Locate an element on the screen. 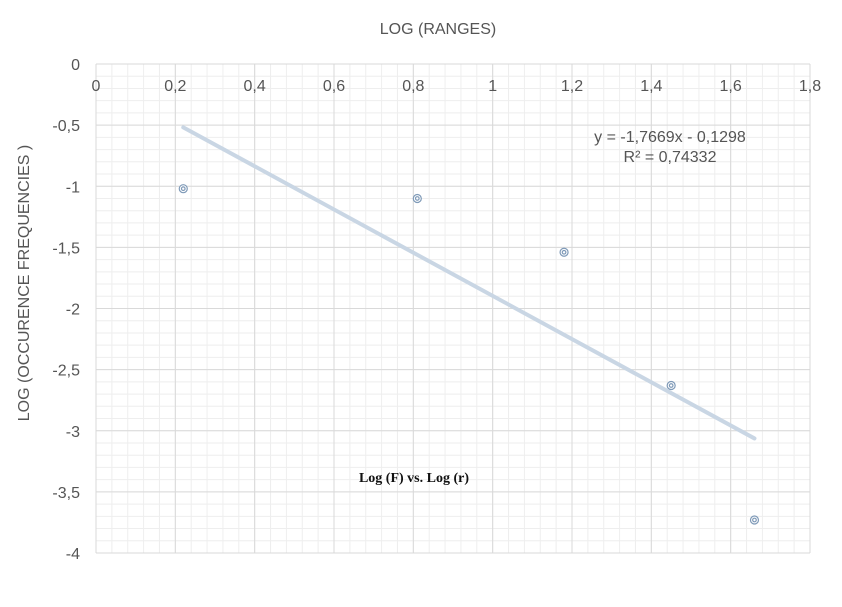 The image size is (842, 607). y-tick-label: -1,5 is located at coordinates (66, 248).